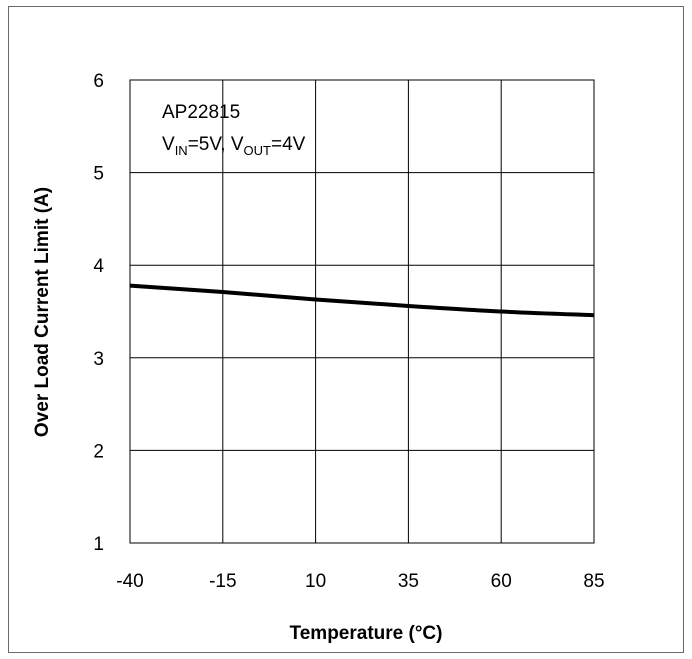 The image size is (692, 659). What do you see at coordinates (98, 544) in the screenshot?
I see `y-tick-label-0: 1` at bounding box center [98, 544].